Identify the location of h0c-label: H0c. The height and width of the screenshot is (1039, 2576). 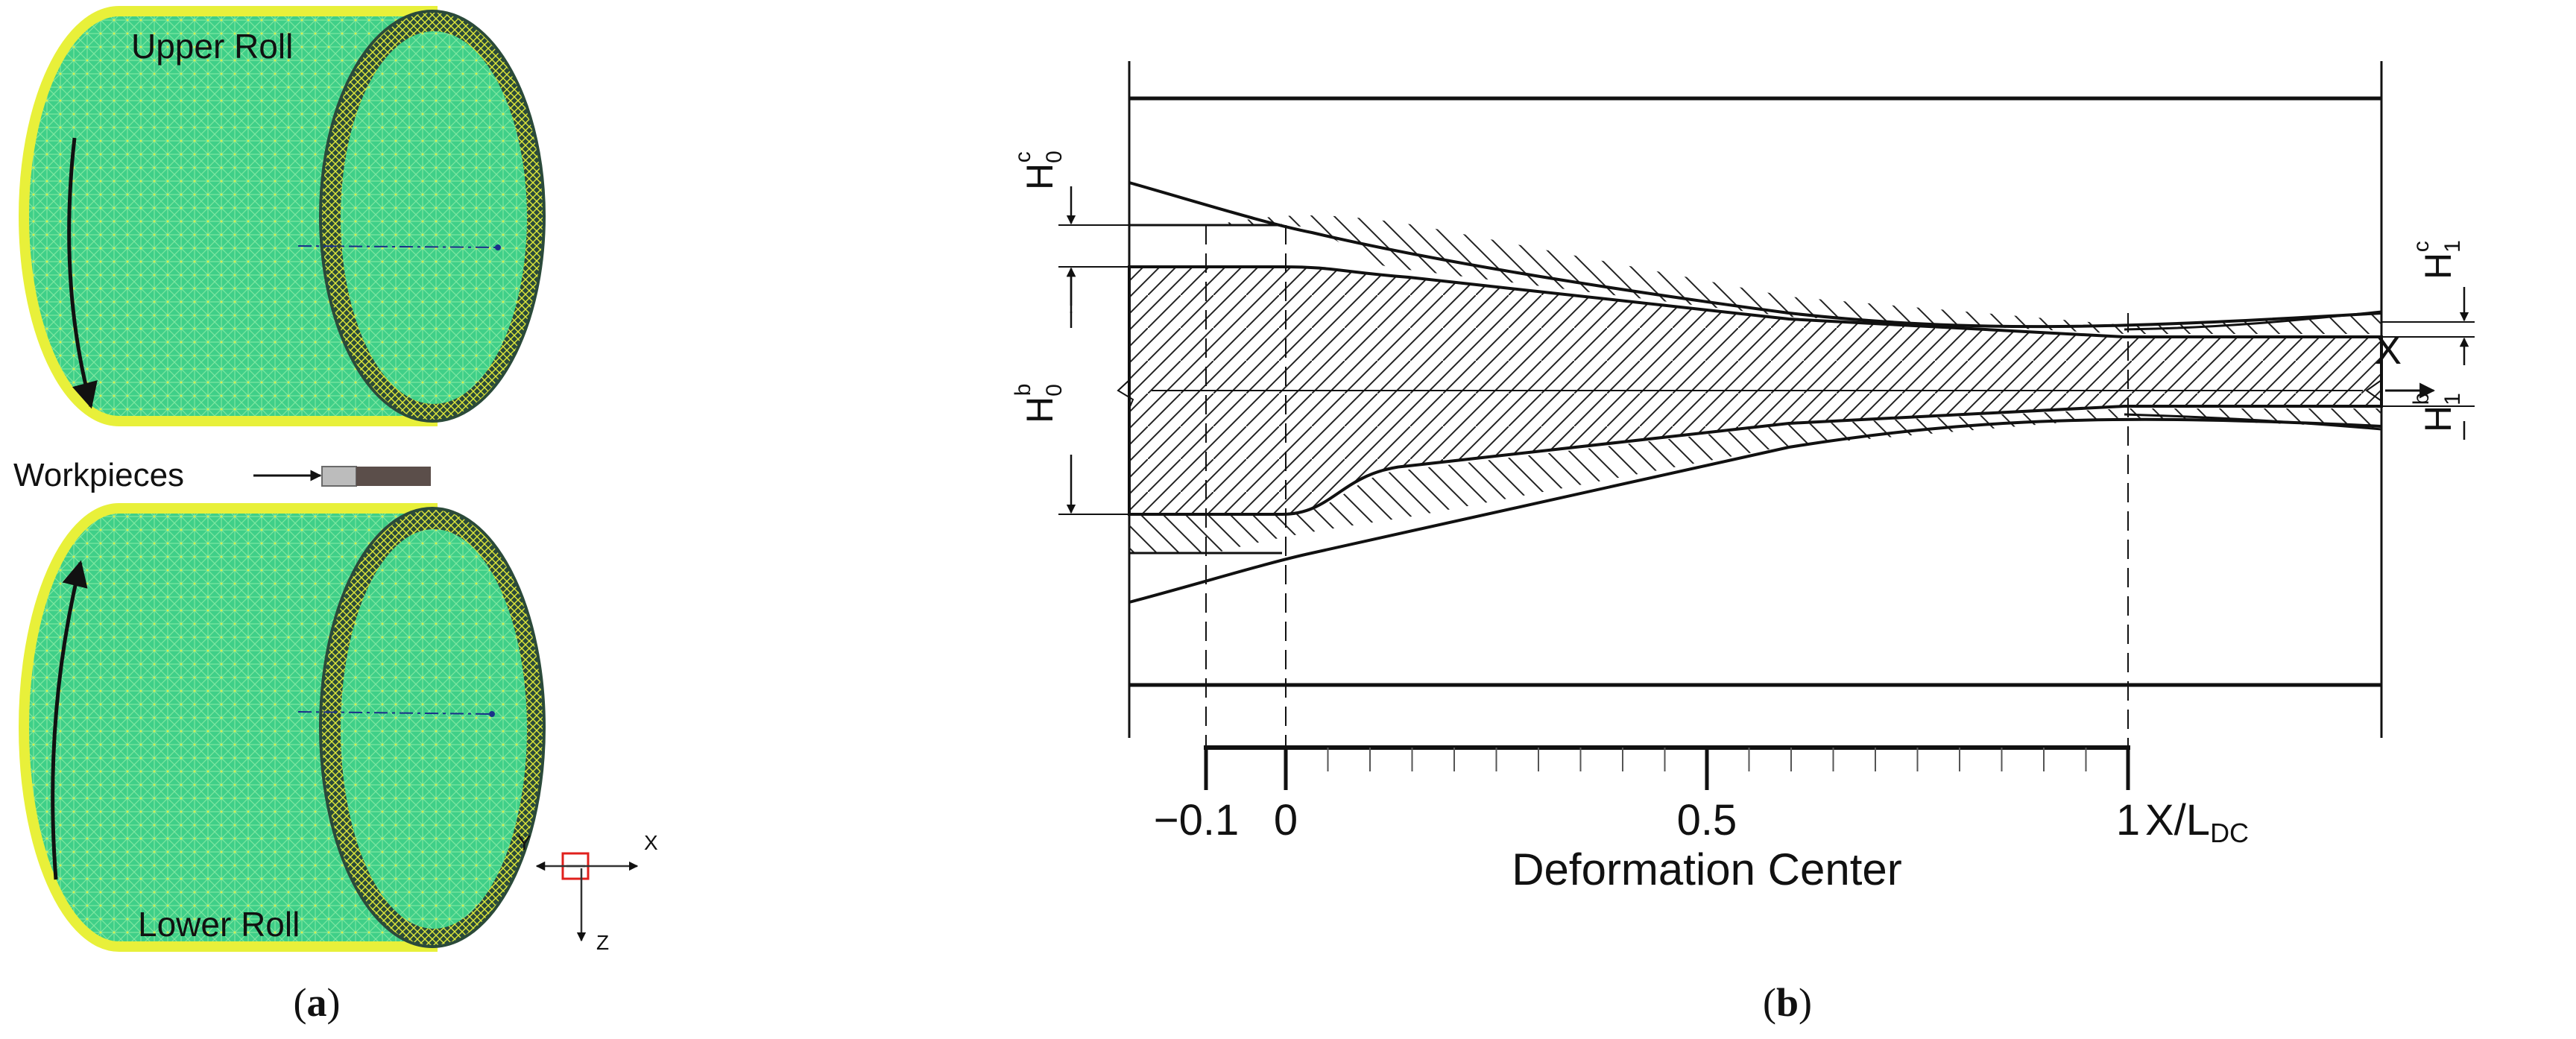
(1039, 170).